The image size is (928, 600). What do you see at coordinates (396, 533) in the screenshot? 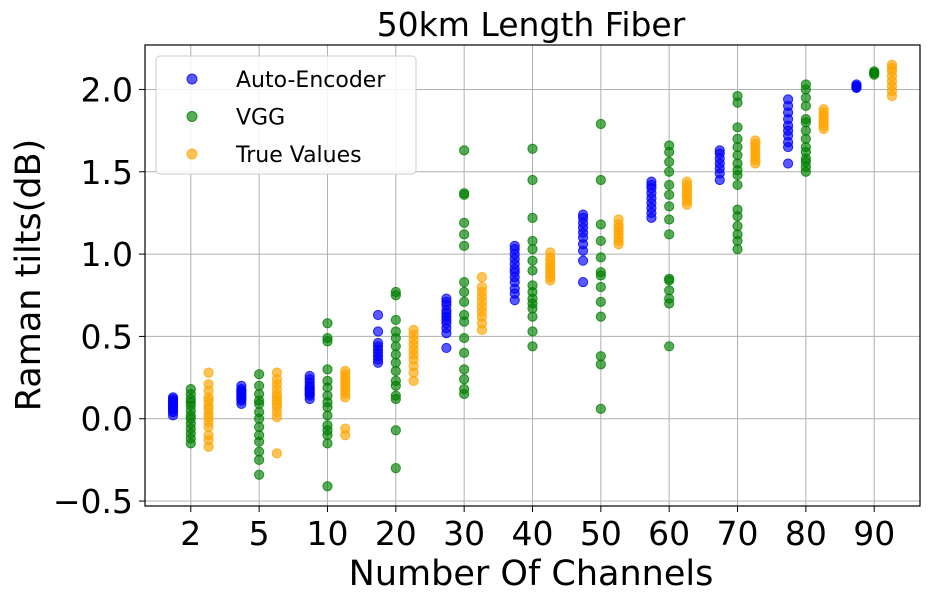
I see `x-tick-label: 20` at bounding box center [396, 533].